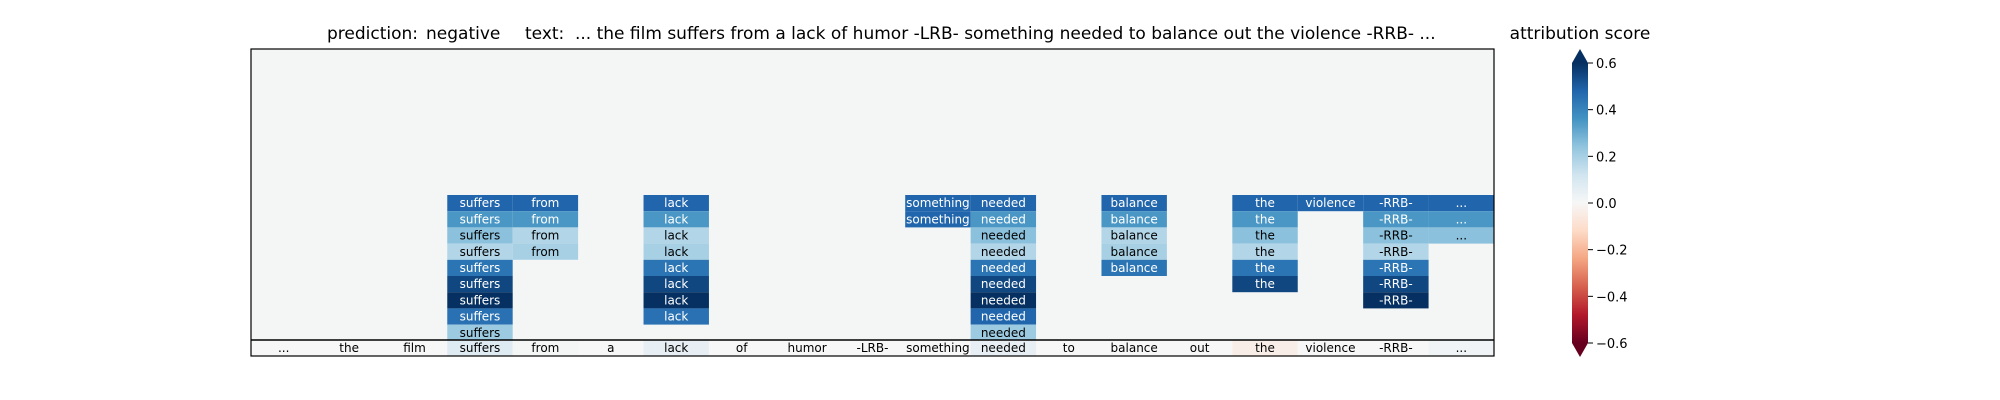 The height and width of the screenshot is (400, 2000). What do you see at coordinates (480, 348) in the screenshot?
I see `token-label: suffers` at bounding box center [480, 348].